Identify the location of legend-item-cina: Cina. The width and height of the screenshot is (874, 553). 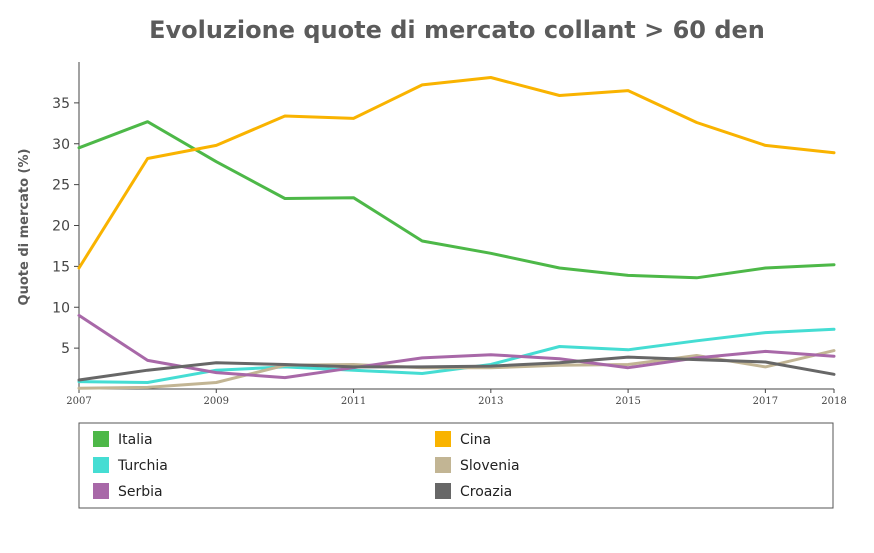
(463, 439).